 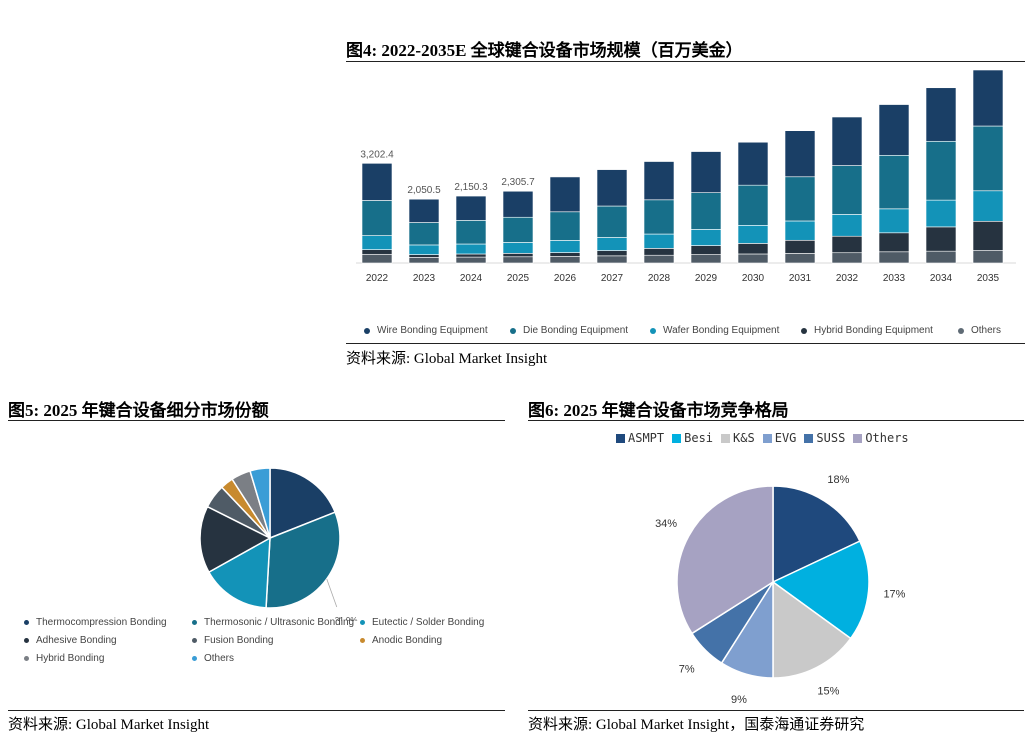 What do you see at coordinates (706, 278) in the screenshot?
I see `fig4-x-tick-2029: 2029` at bounding box center [706, 278].